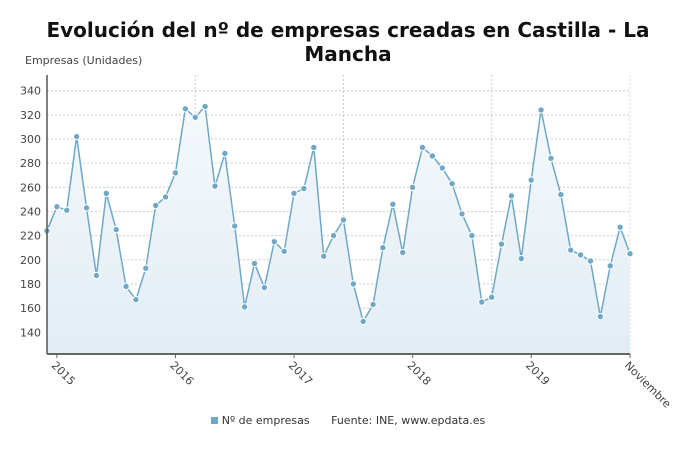 This screenshot has height=469, width=696. What do you see at coordinates (30, 284) in the screenshot?
I see `y-tick-label: 180` at bounding box center [30, 284].